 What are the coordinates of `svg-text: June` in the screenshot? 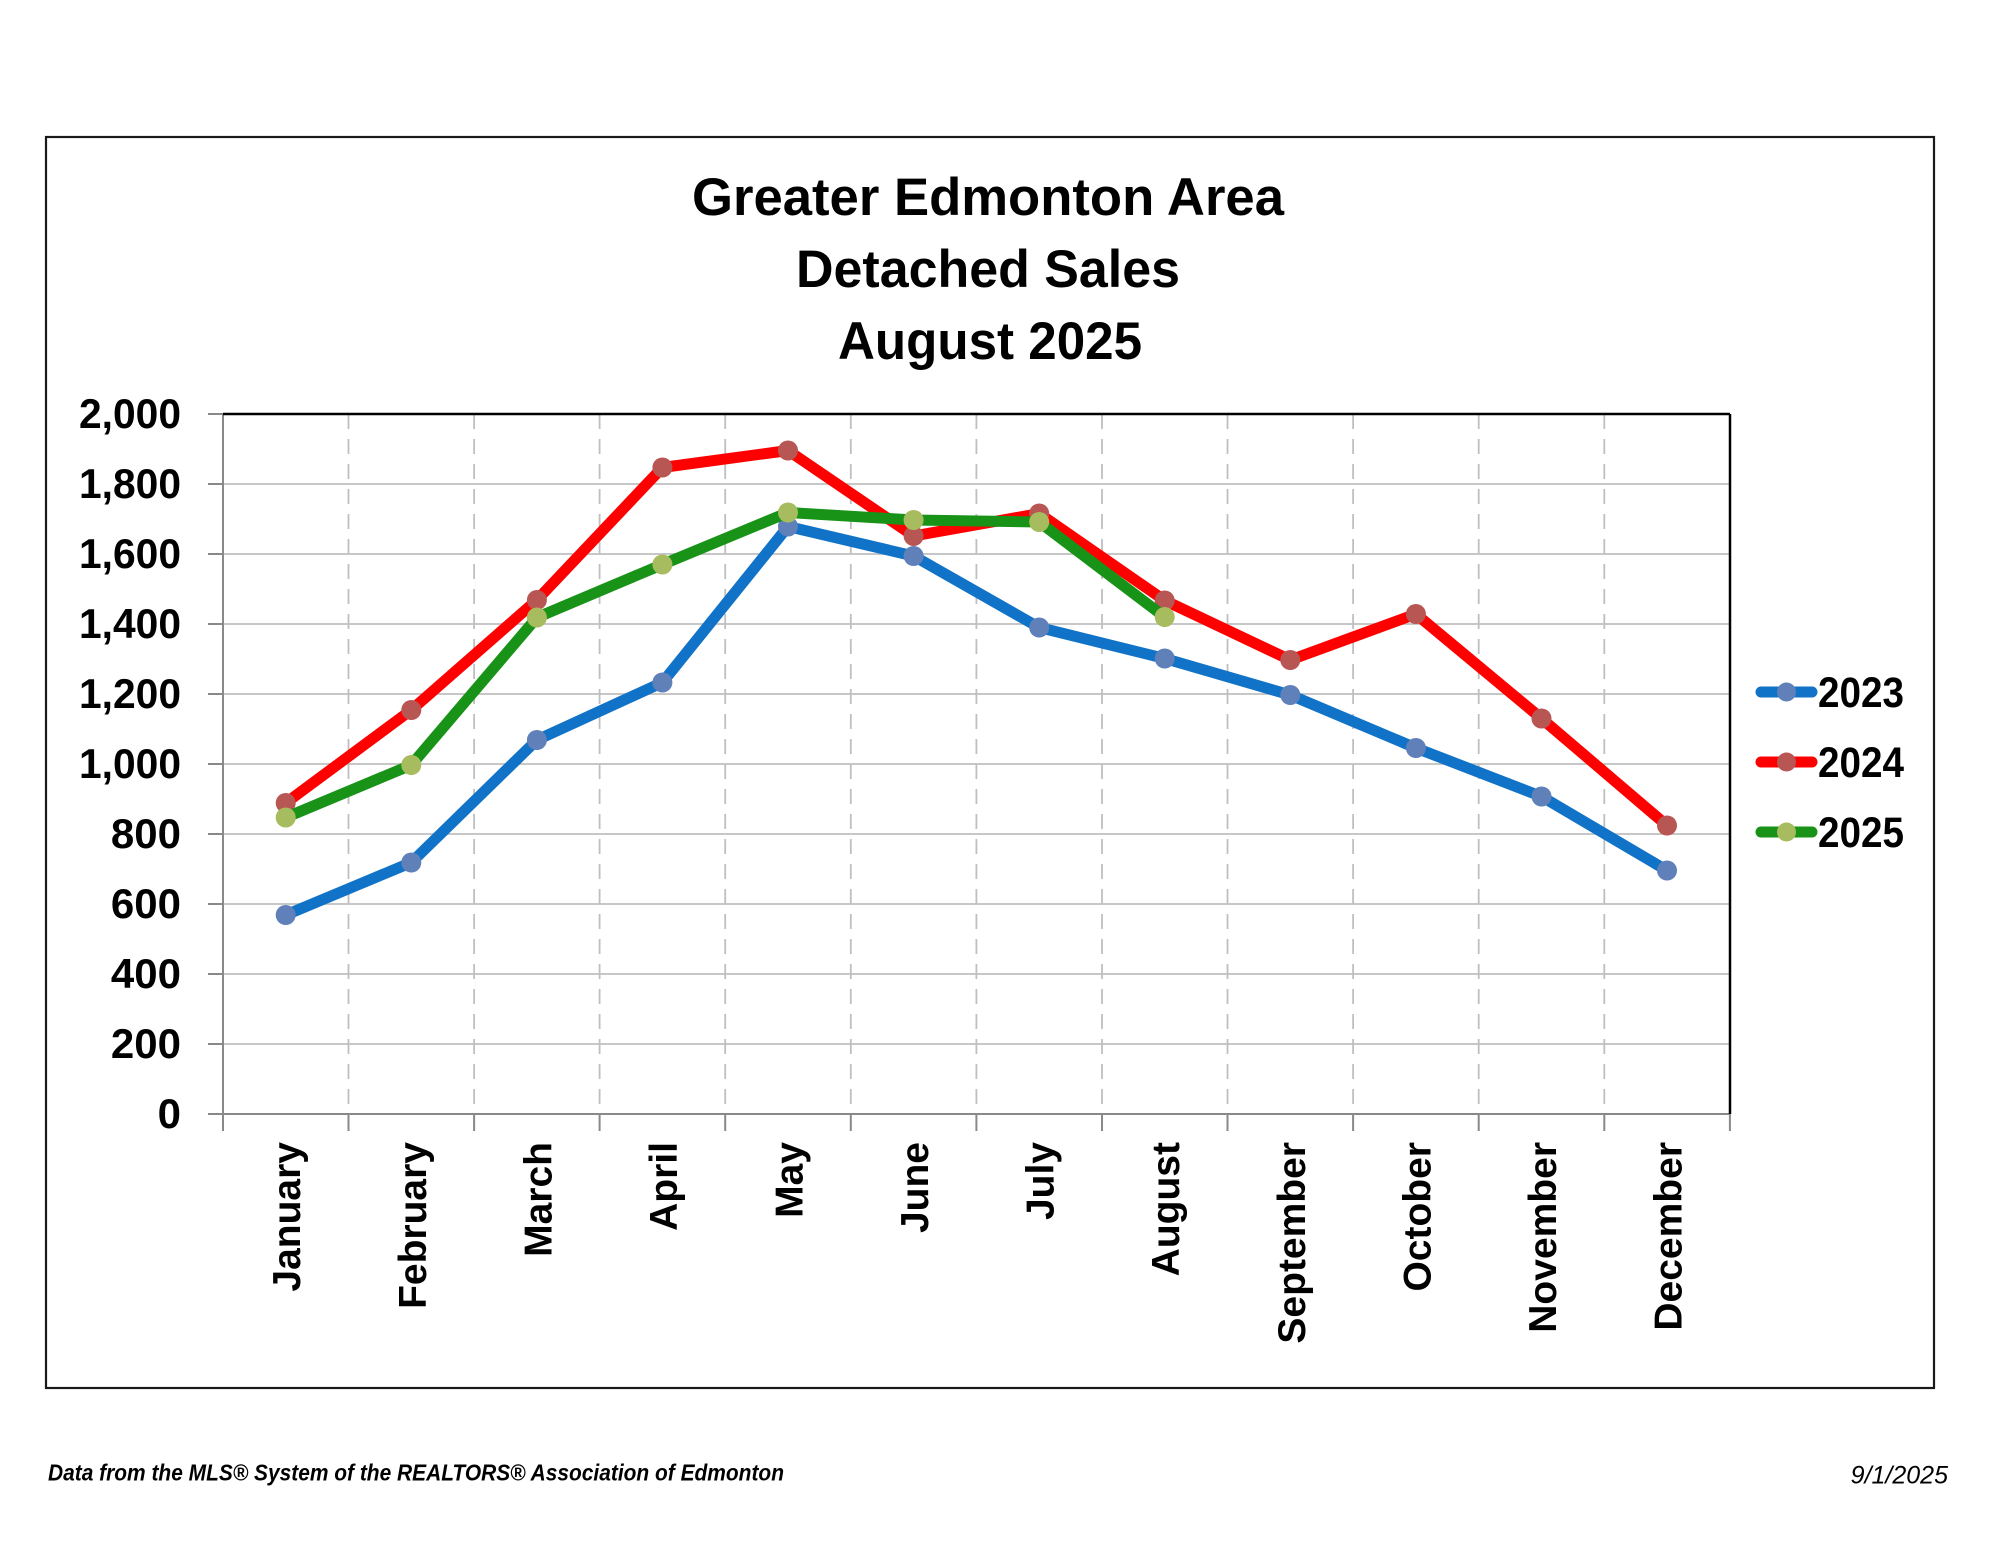 It's located at (915, 1187).